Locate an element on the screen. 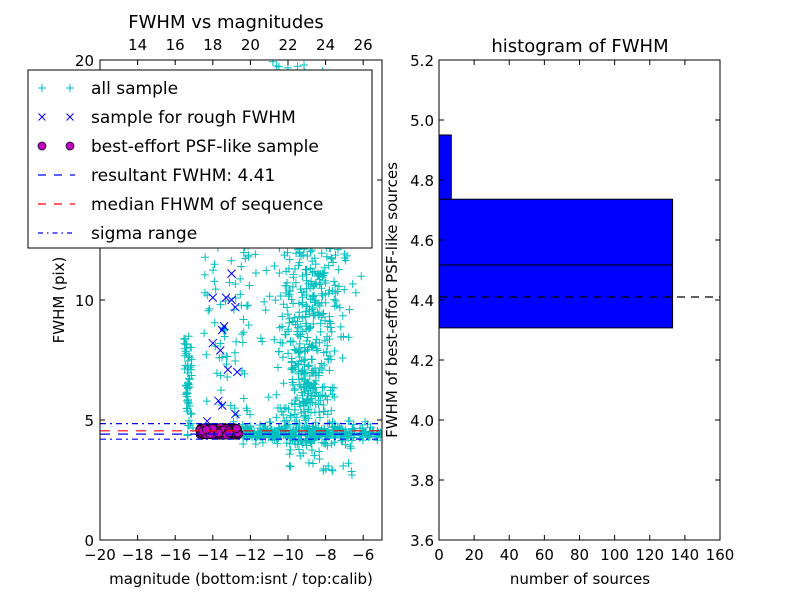  x-tick-label: 60 is located at coordinates (544, 555).